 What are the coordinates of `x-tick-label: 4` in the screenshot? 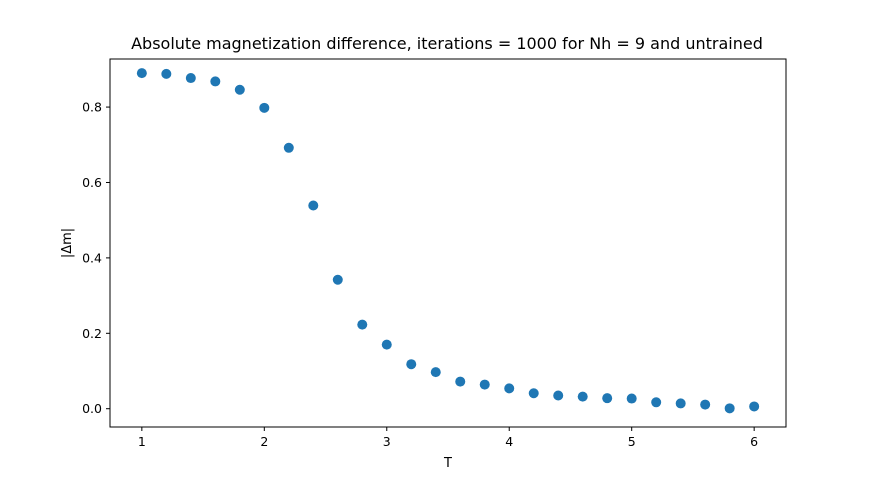 It's located at (509, 441).